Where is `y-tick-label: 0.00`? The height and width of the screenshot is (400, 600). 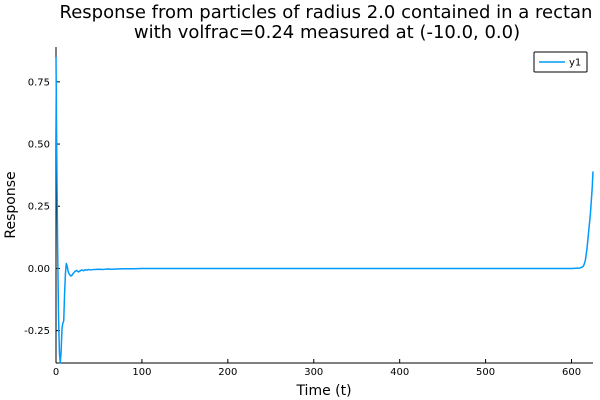 y-tick-label: 0.00 is located at coordinates (39, 269).